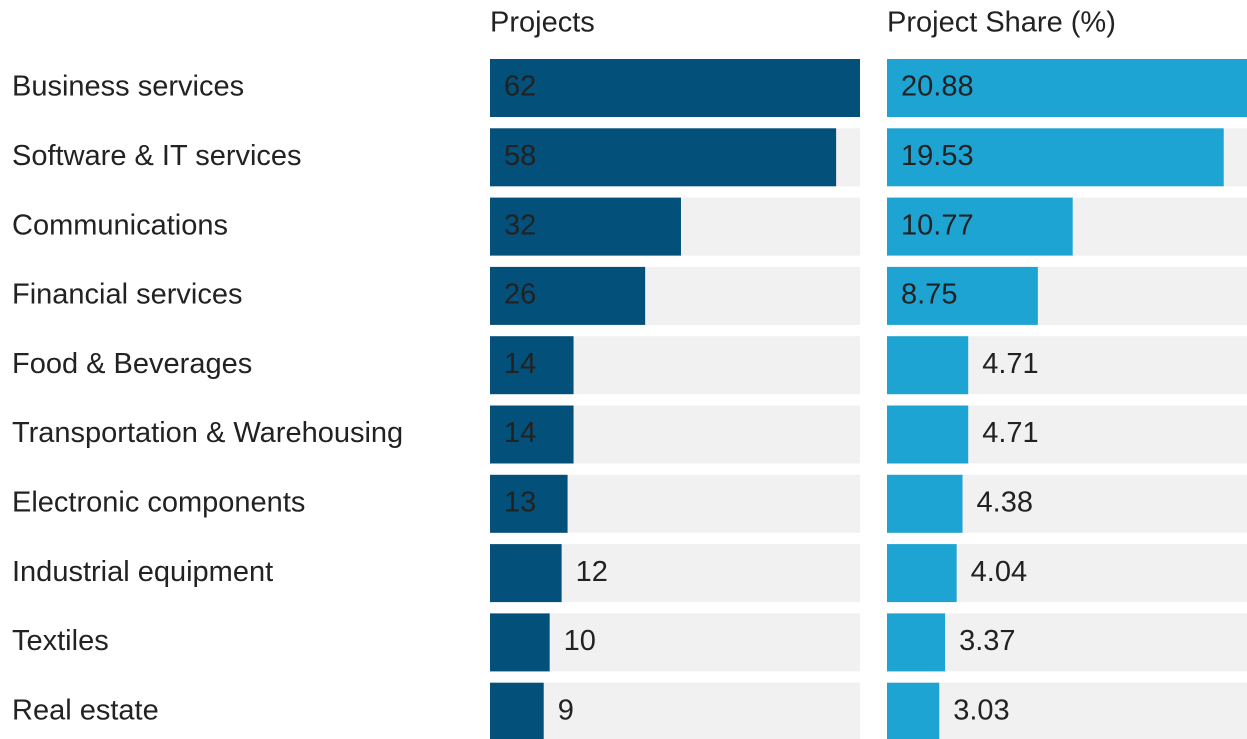 The image size is (1247, 739). What do you see at coordinates (566, 710) in the screenshot?
I see `value-label: 9` at bounding box center [566, 710].